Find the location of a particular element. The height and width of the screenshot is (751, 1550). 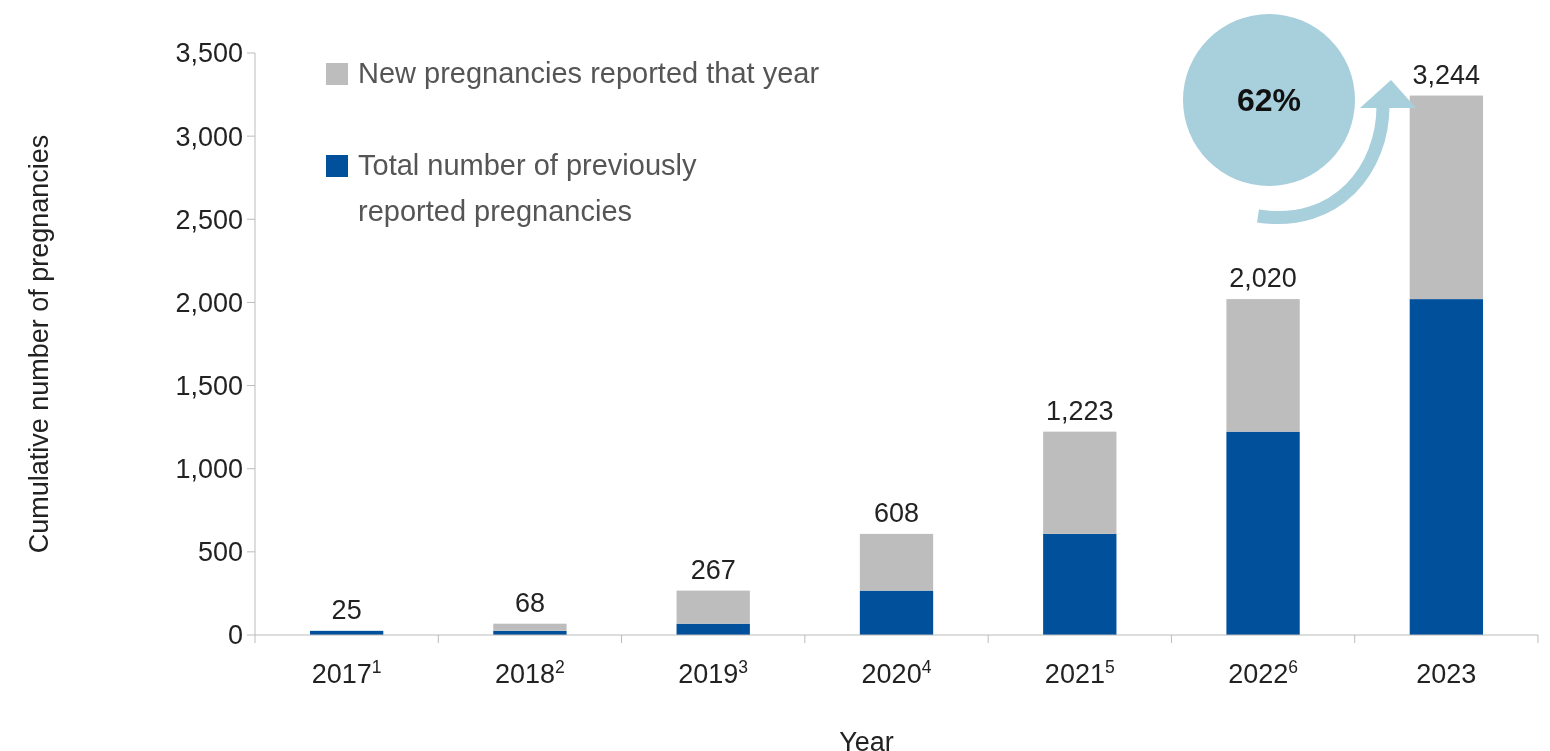

x-tick-label: 2022$^{6}$ is located at coordinates (1263, 673).